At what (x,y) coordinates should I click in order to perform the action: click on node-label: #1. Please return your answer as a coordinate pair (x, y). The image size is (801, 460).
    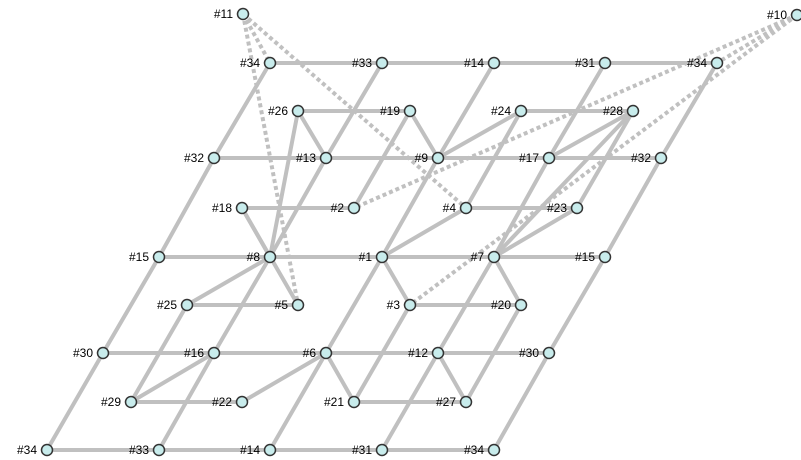
    Looking at the image, I should click on (366, 257).